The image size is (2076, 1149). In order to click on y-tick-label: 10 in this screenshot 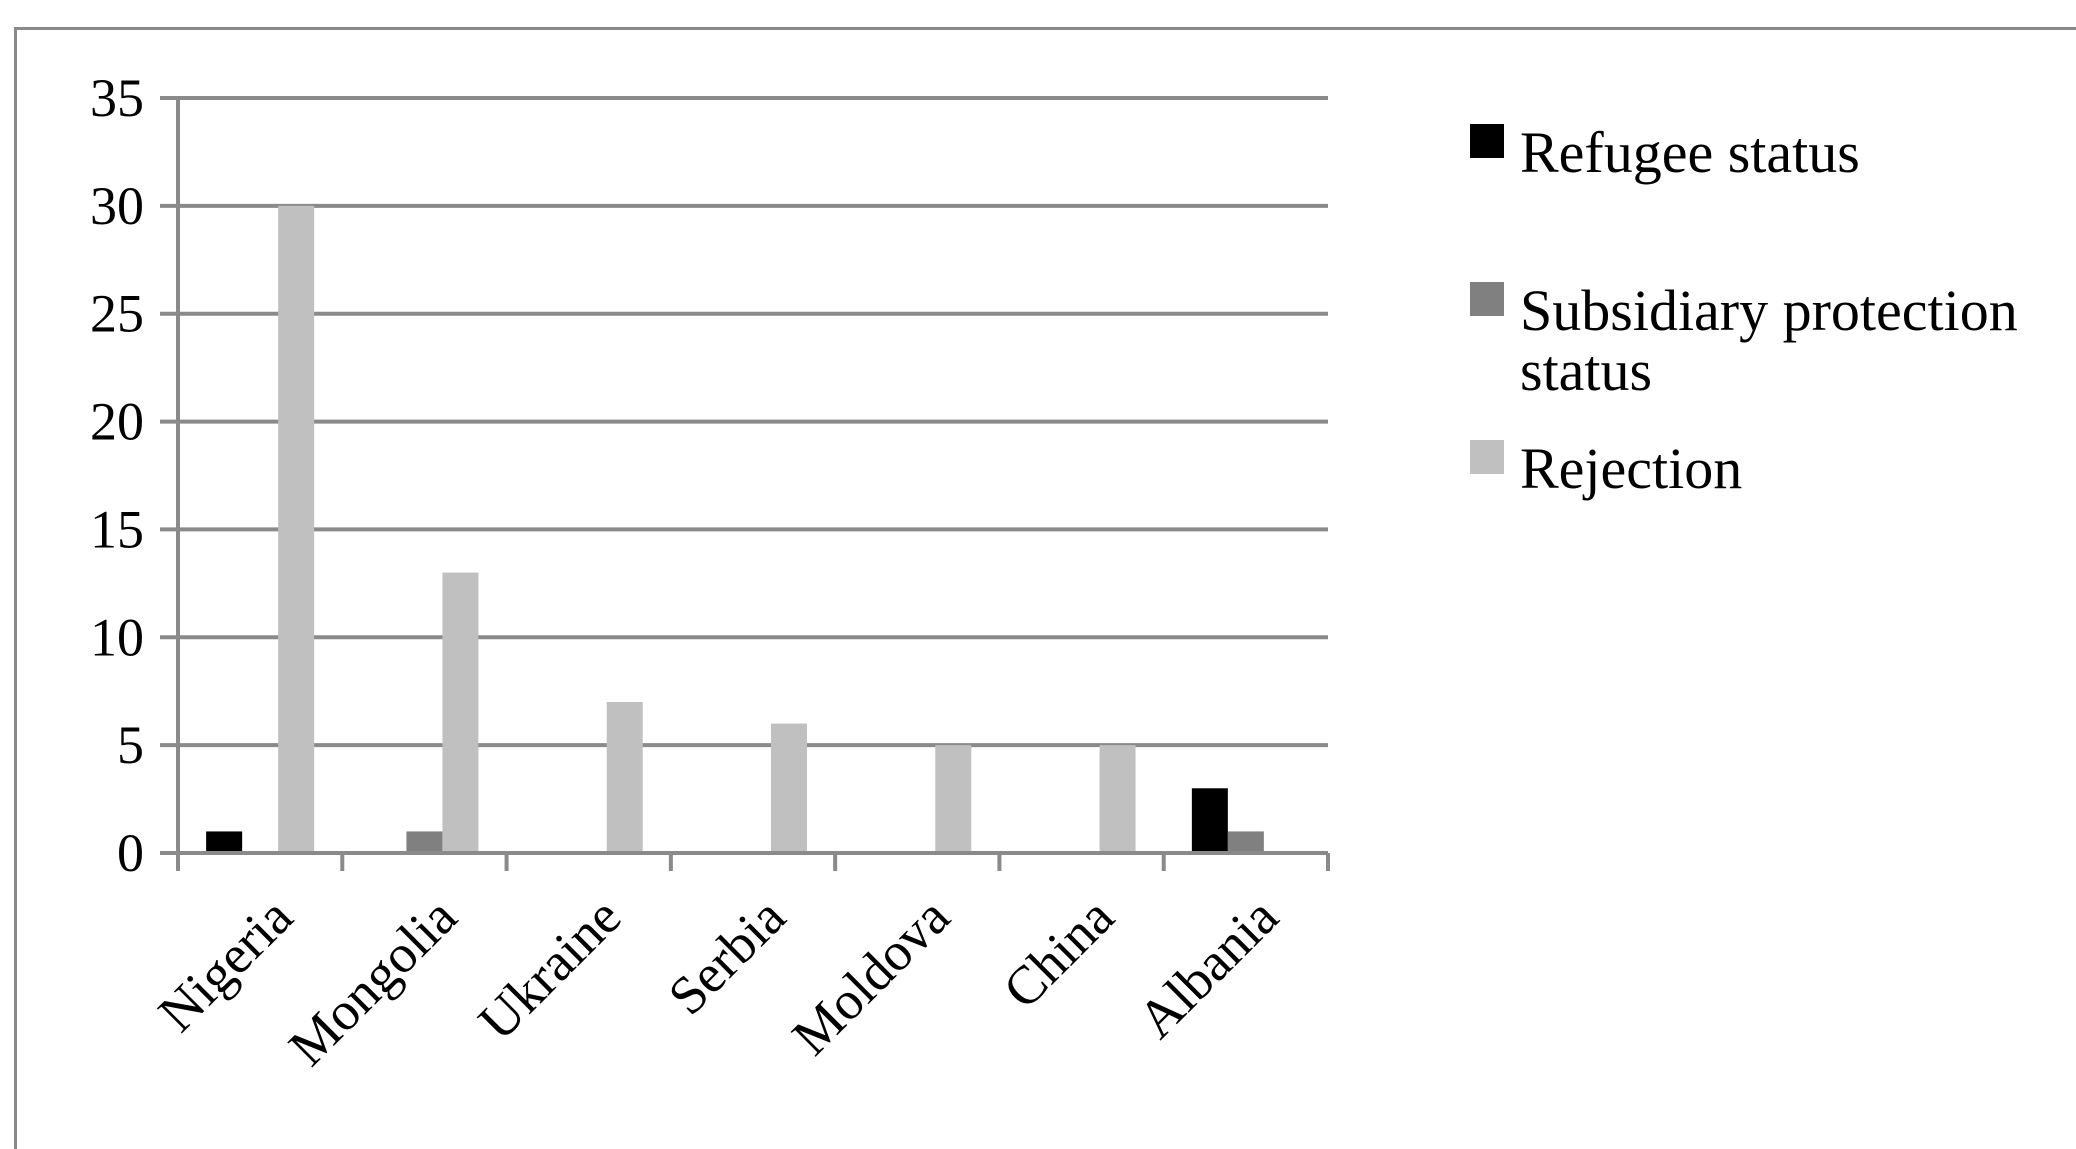, I will do `click(117, 637)`.